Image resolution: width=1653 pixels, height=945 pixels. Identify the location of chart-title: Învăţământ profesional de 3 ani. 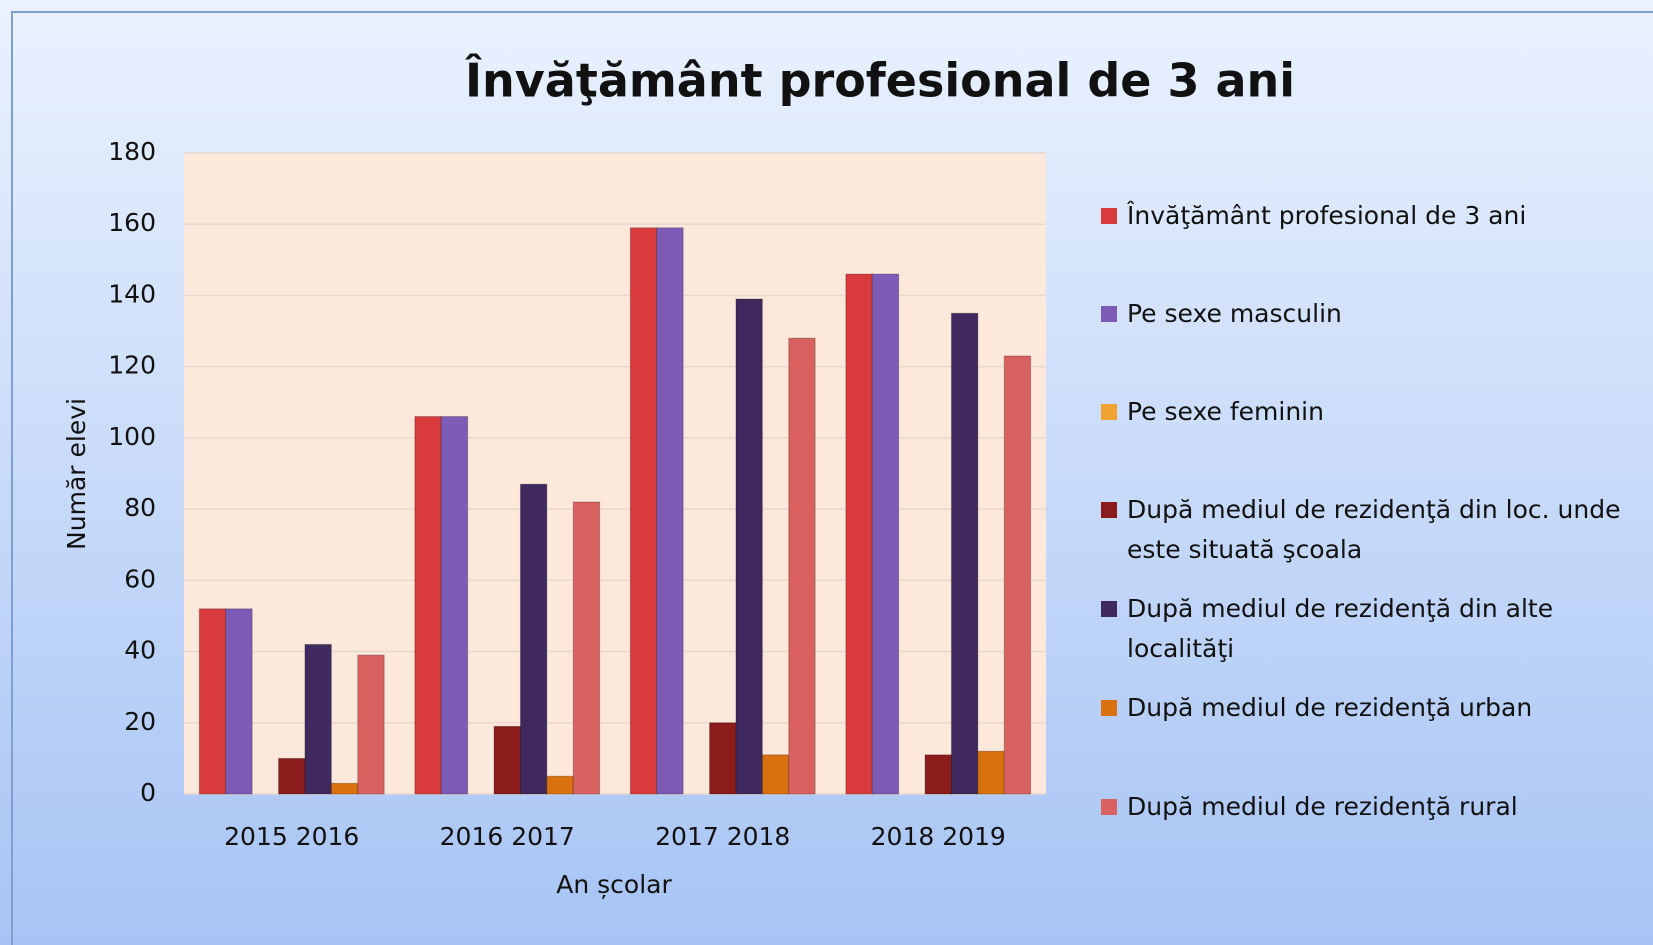
(880, 81).